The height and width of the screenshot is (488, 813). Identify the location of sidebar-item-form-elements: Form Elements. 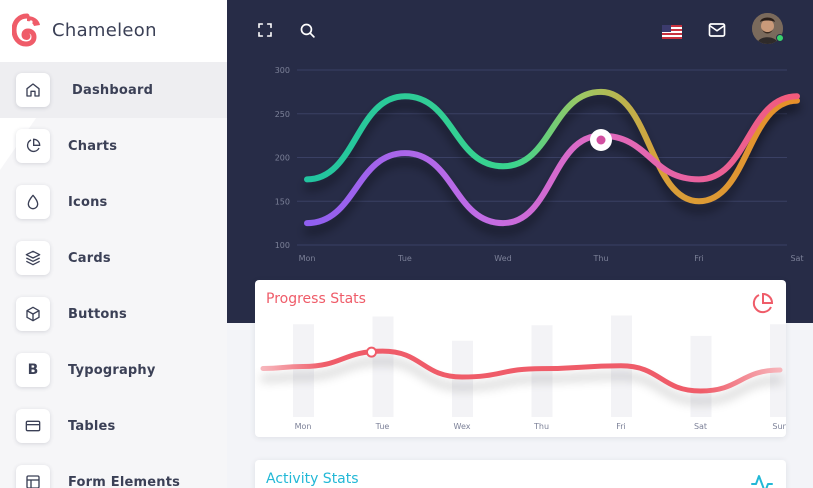
(113, 471).